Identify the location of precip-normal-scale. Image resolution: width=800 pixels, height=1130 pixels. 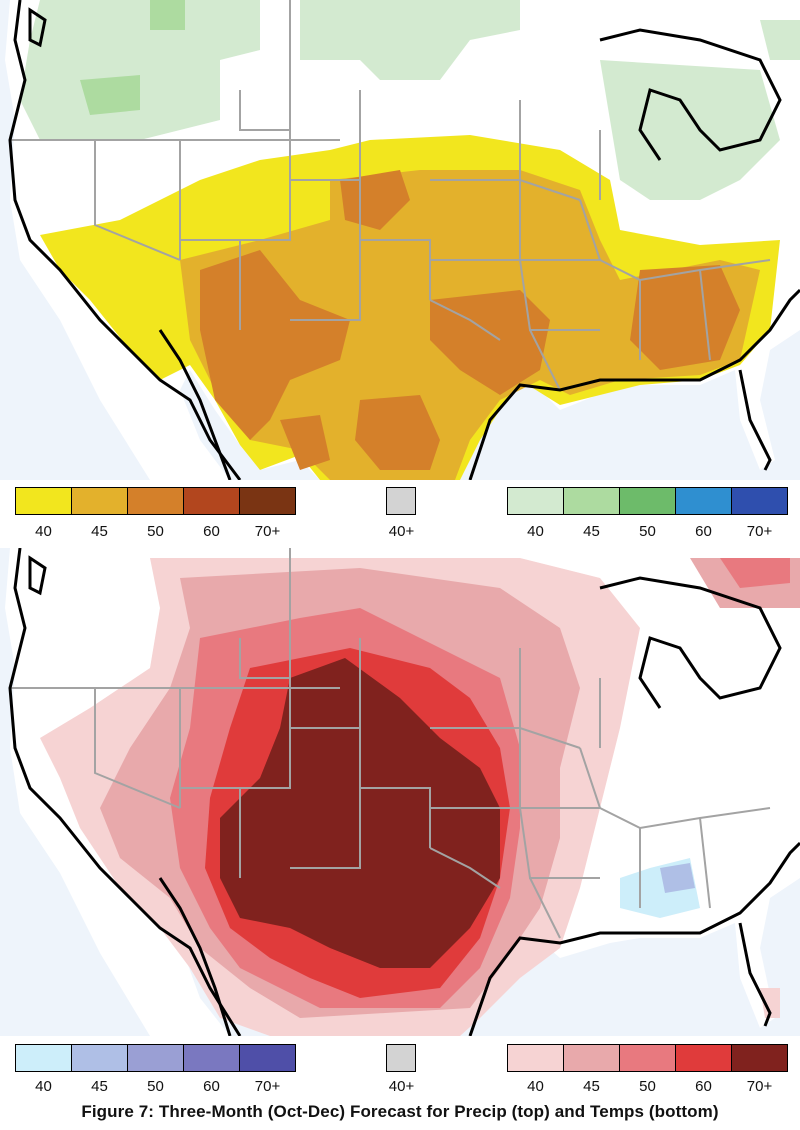
(401, 501).